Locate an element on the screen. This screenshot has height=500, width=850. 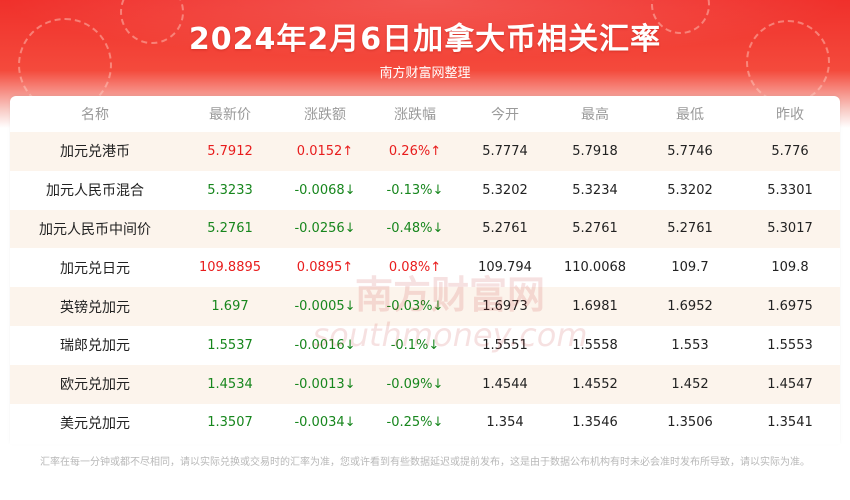
low-price: 1.3506 is located at coordinates (690, 423).